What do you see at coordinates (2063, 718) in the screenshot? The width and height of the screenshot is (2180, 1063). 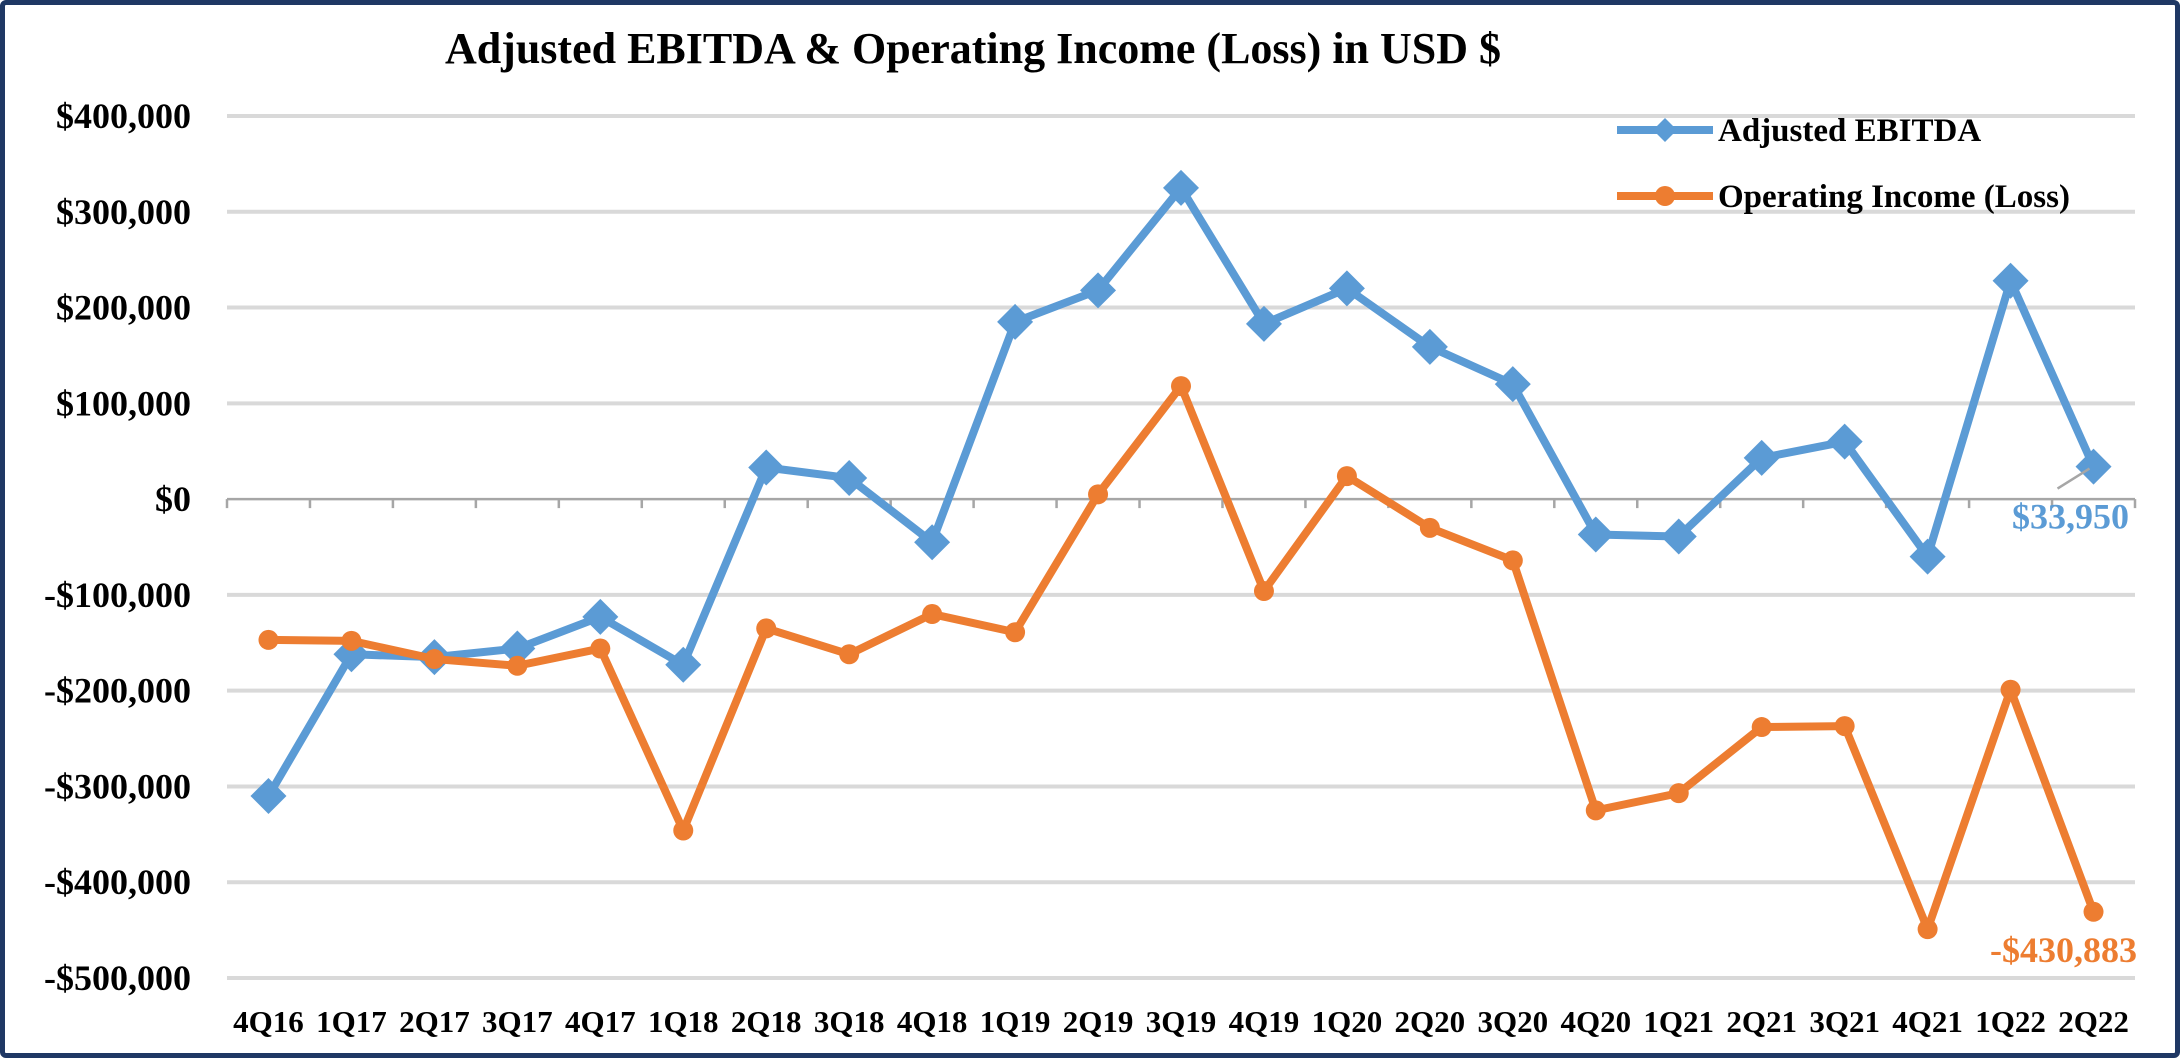 I see `callouts: $33,950 -$430,883` at bounding box center [2063, 718].